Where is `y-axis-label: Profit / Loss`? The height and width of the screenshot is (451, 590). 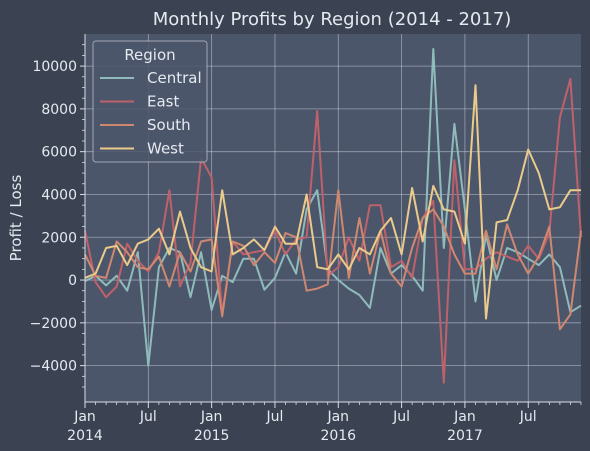 y-axis-label: Profit / Loss is located at coordinates (16, 218).